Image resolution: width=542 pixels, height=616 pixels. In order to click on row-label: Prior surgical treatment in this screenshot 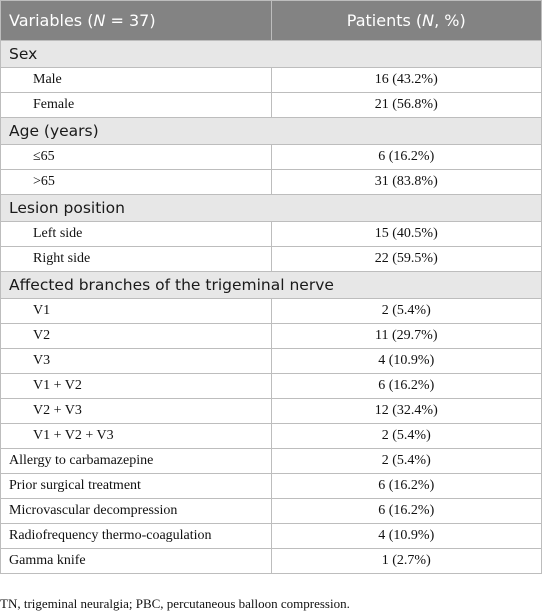, I will do `click(136, 486)`.